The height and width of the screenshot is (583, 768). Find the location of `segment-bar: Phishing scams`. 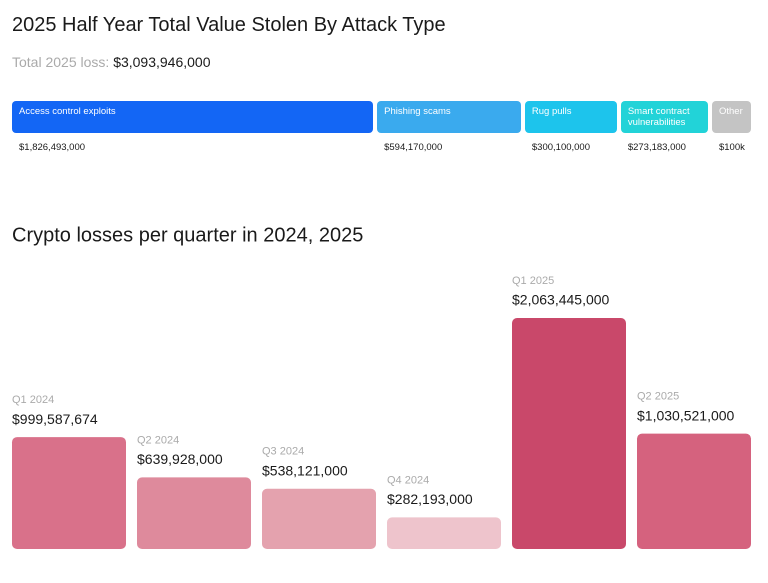

segment-bar: Phishing scams is located at coordinates (449, 117).